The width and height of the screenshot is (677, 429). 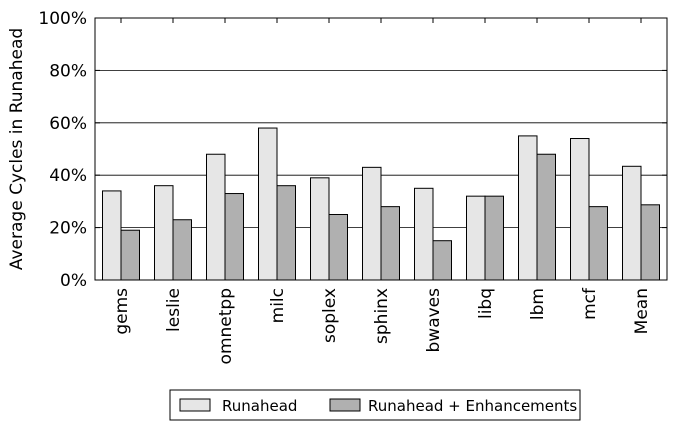 I want to click on y-tick-label: 100%, so click(x=62, y=19).